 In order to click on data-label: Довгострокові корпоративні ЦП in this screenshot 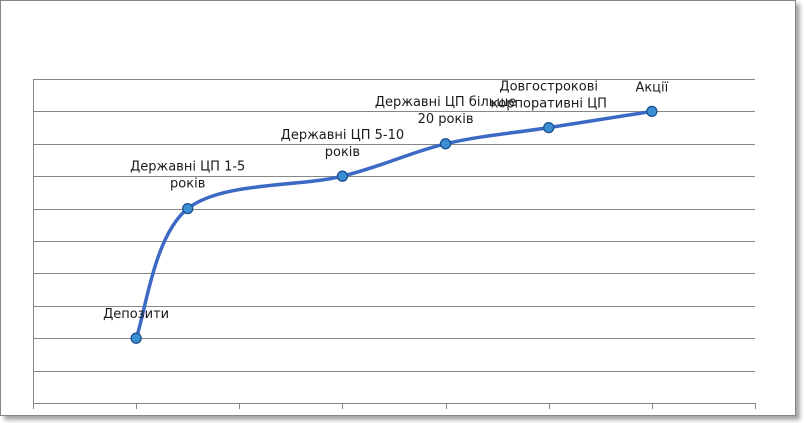, I will do `click(548, 96)`.